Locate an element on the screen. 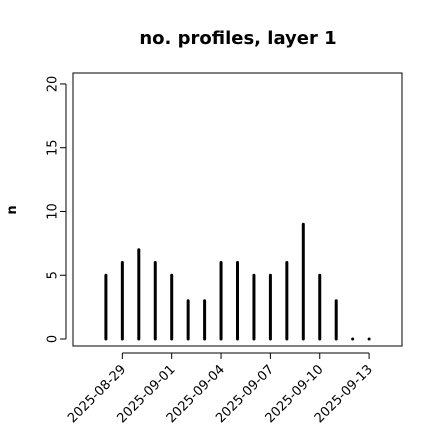  y-tick-label: 20 is located at coordinates (53, 84).